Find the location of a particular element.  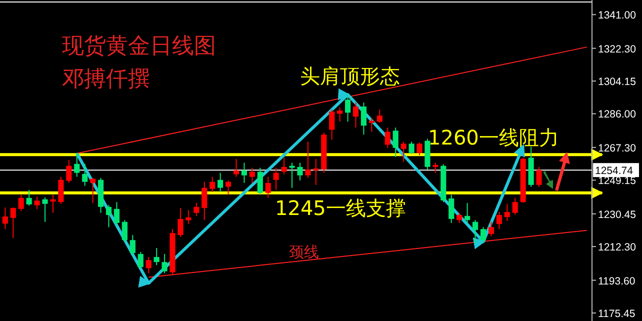

y-tick-label: 1249.15 is located at coordinates (617, 181).